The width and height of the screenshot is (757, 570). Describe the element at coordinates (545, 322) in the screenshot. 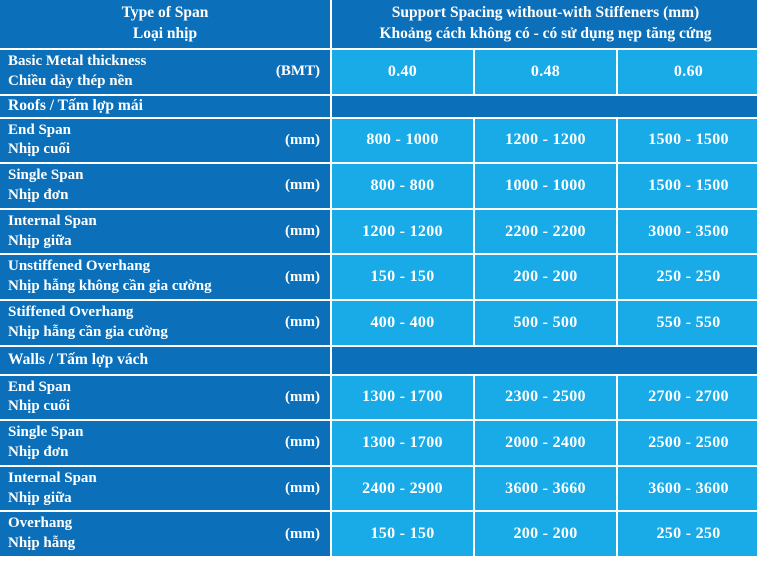

I see `value-cell: 500 - 500` at that location.